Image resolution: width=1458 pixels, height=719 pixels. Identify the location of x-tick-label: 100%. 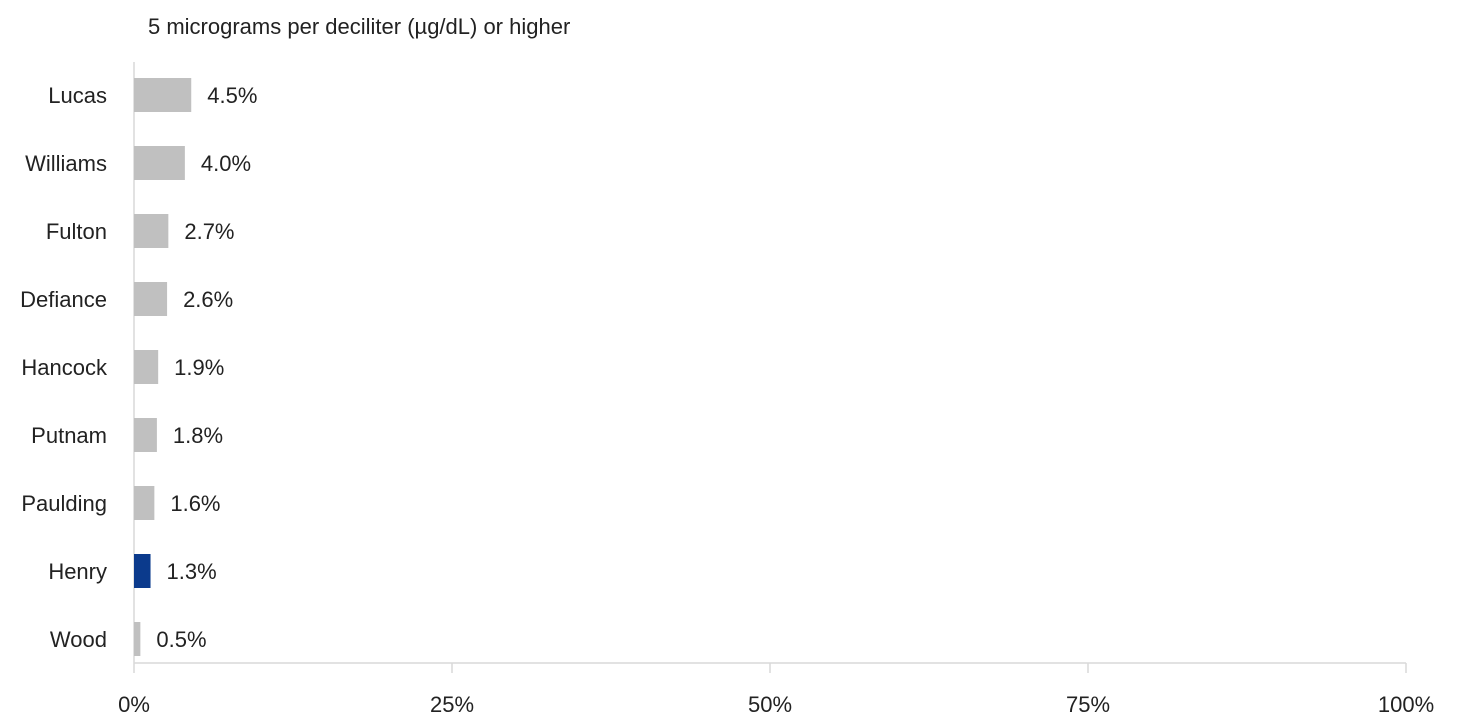
(1406, 704).